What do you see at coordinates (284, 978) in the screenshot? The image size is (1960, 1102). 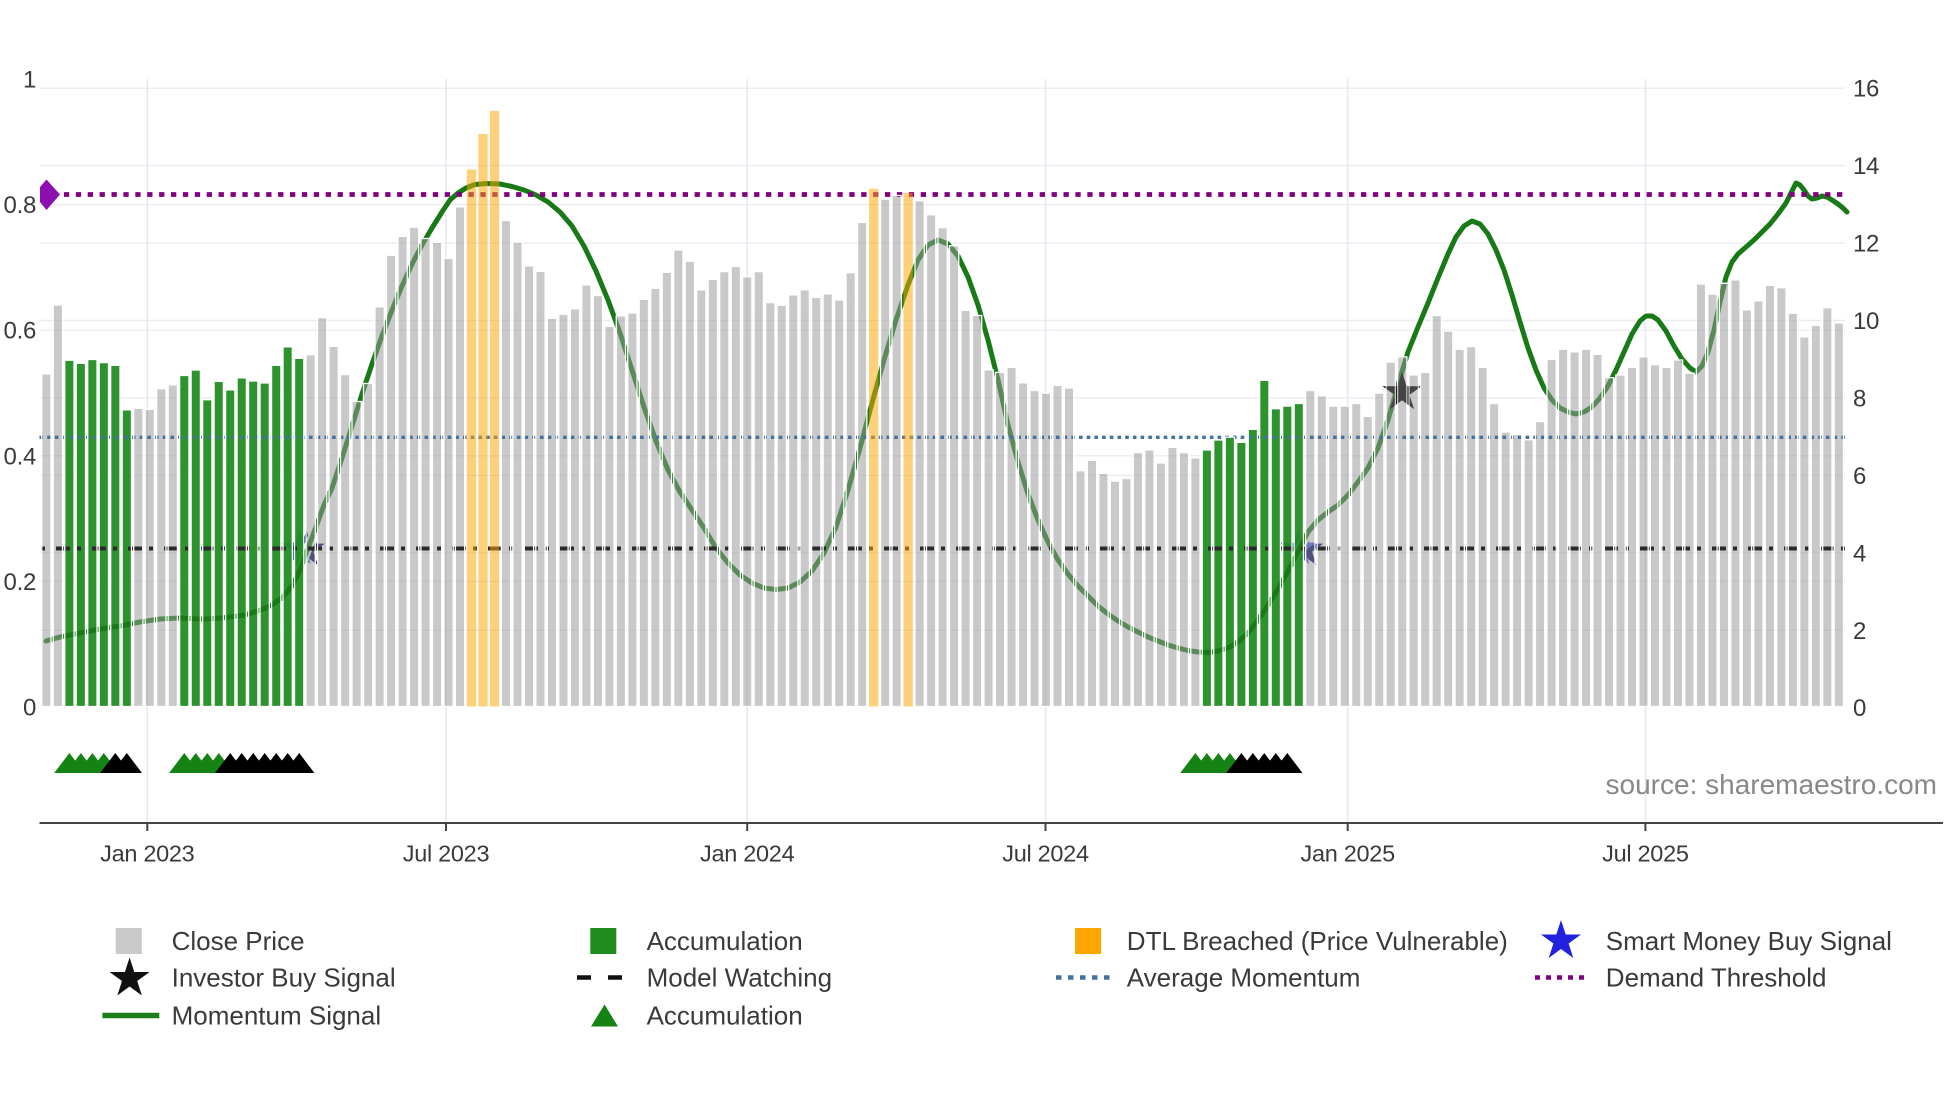 I see `svg-text: Investor Buy Signal` at bounding box center [284, 978].